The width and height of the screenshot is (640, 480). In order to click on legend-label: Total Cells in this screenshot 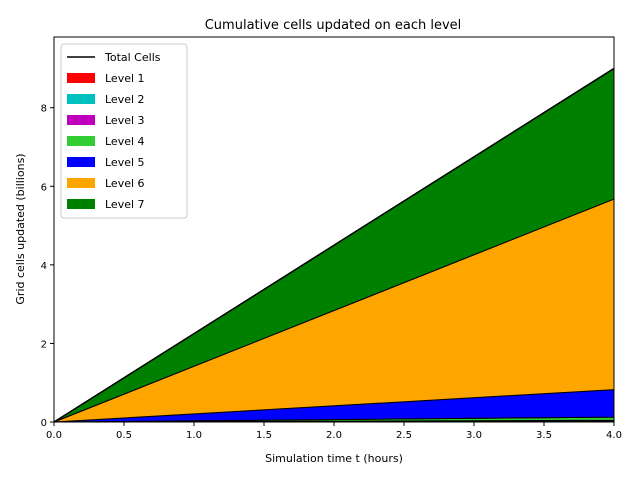, I will do `click(132, 57)`.